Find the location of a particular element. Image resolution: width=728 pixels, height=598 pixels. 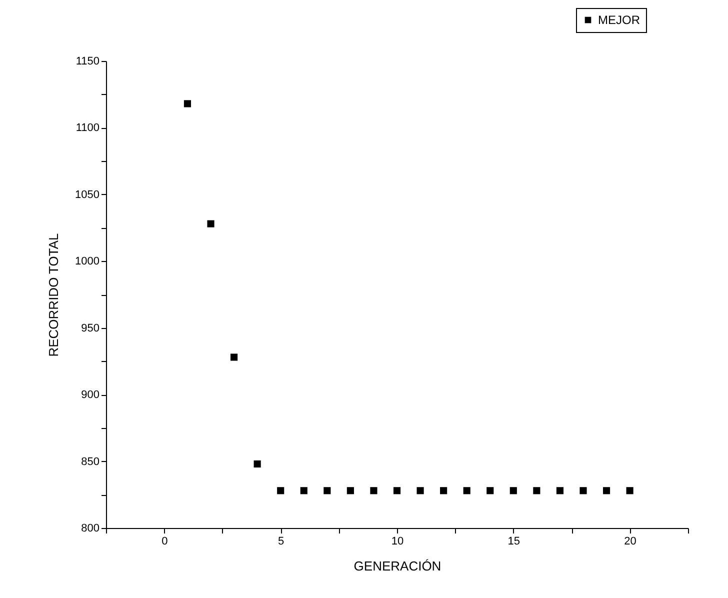

legend-label: MEJOR is located at coordinates (619, 20).